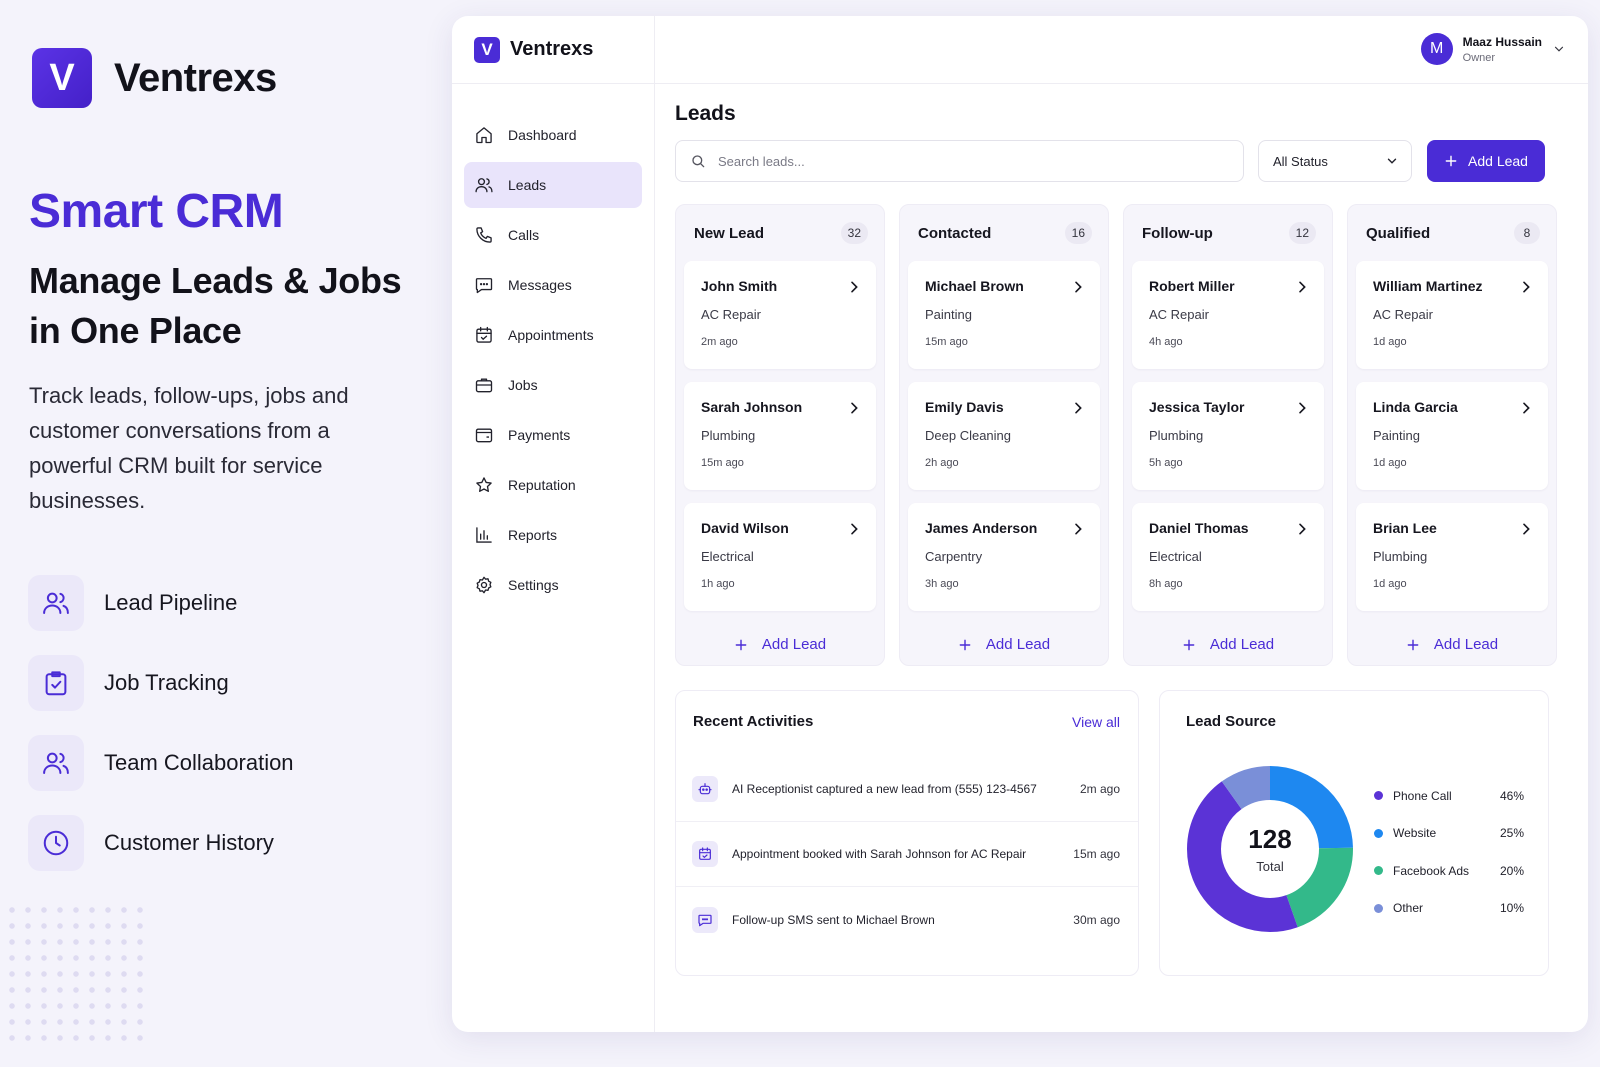 The height and width of the screenshot is (1067, 1600). What do you see at coordinates (553, 435) in the screenshot?
I see `sidebar-item-payments: Payments` at bounding box center [553, 435].